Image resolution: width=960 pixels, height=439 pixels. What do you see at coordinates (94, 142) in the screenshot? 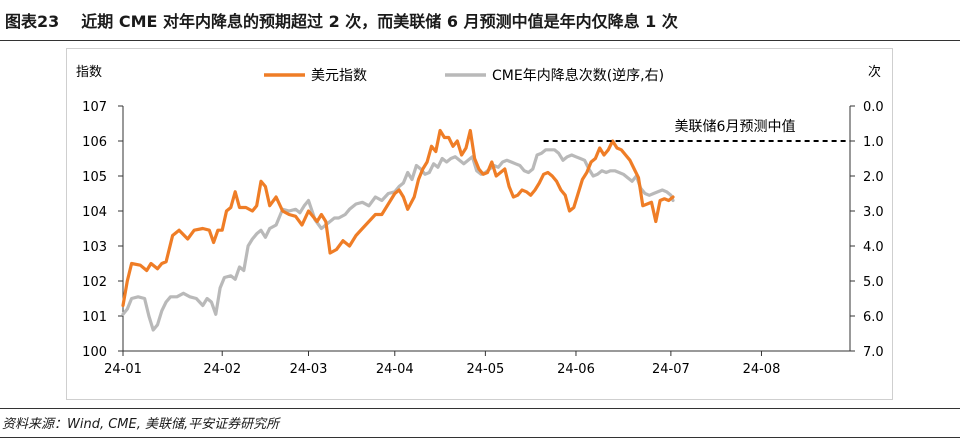
I see `left-tick-label: 106` at bounding box center [94, 142].